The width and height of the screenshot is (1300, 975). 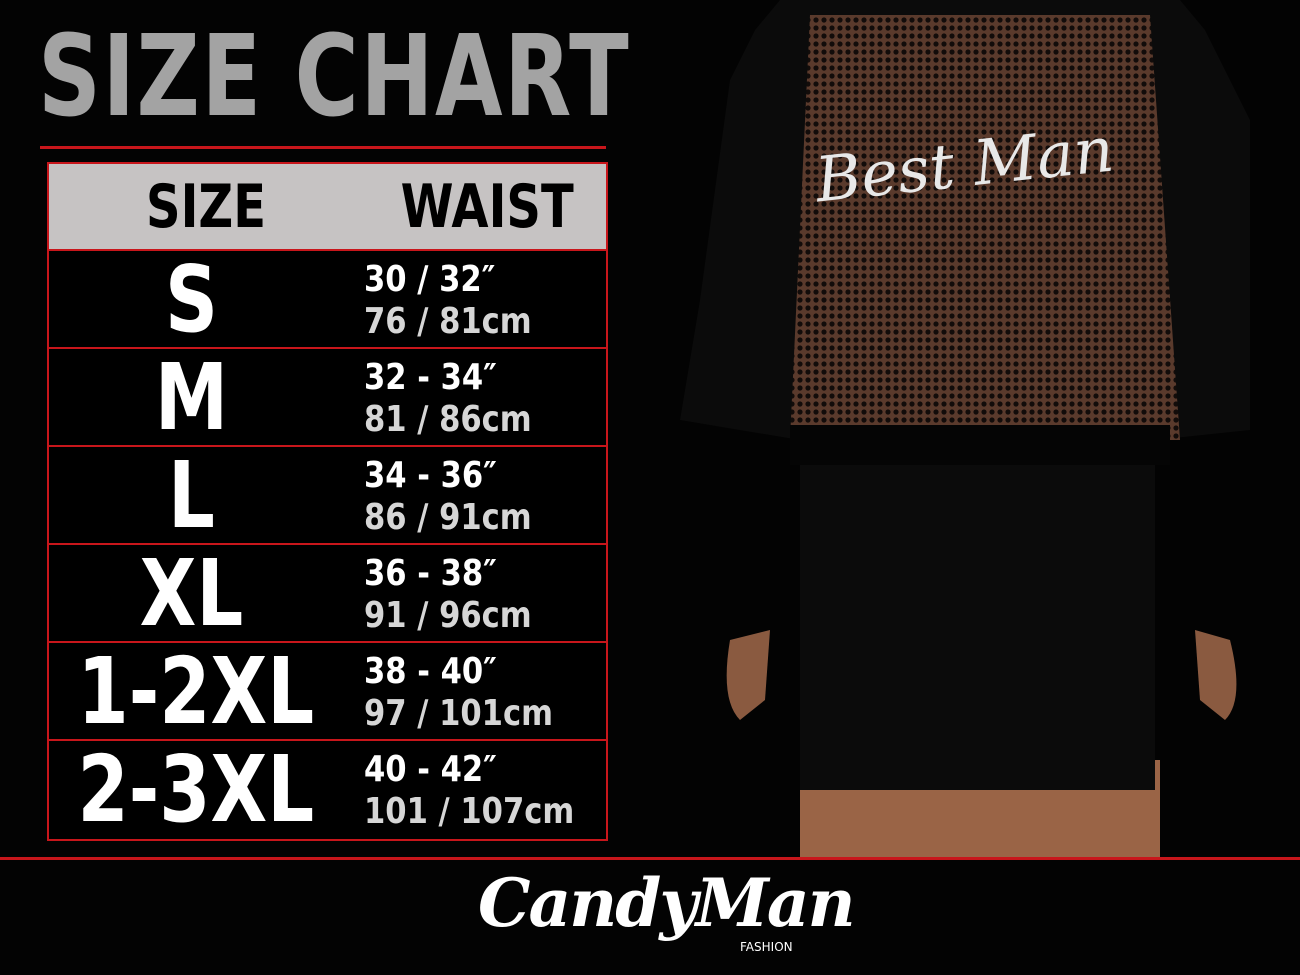 I want to click on size-label: XL, so click(x=191, y=593).